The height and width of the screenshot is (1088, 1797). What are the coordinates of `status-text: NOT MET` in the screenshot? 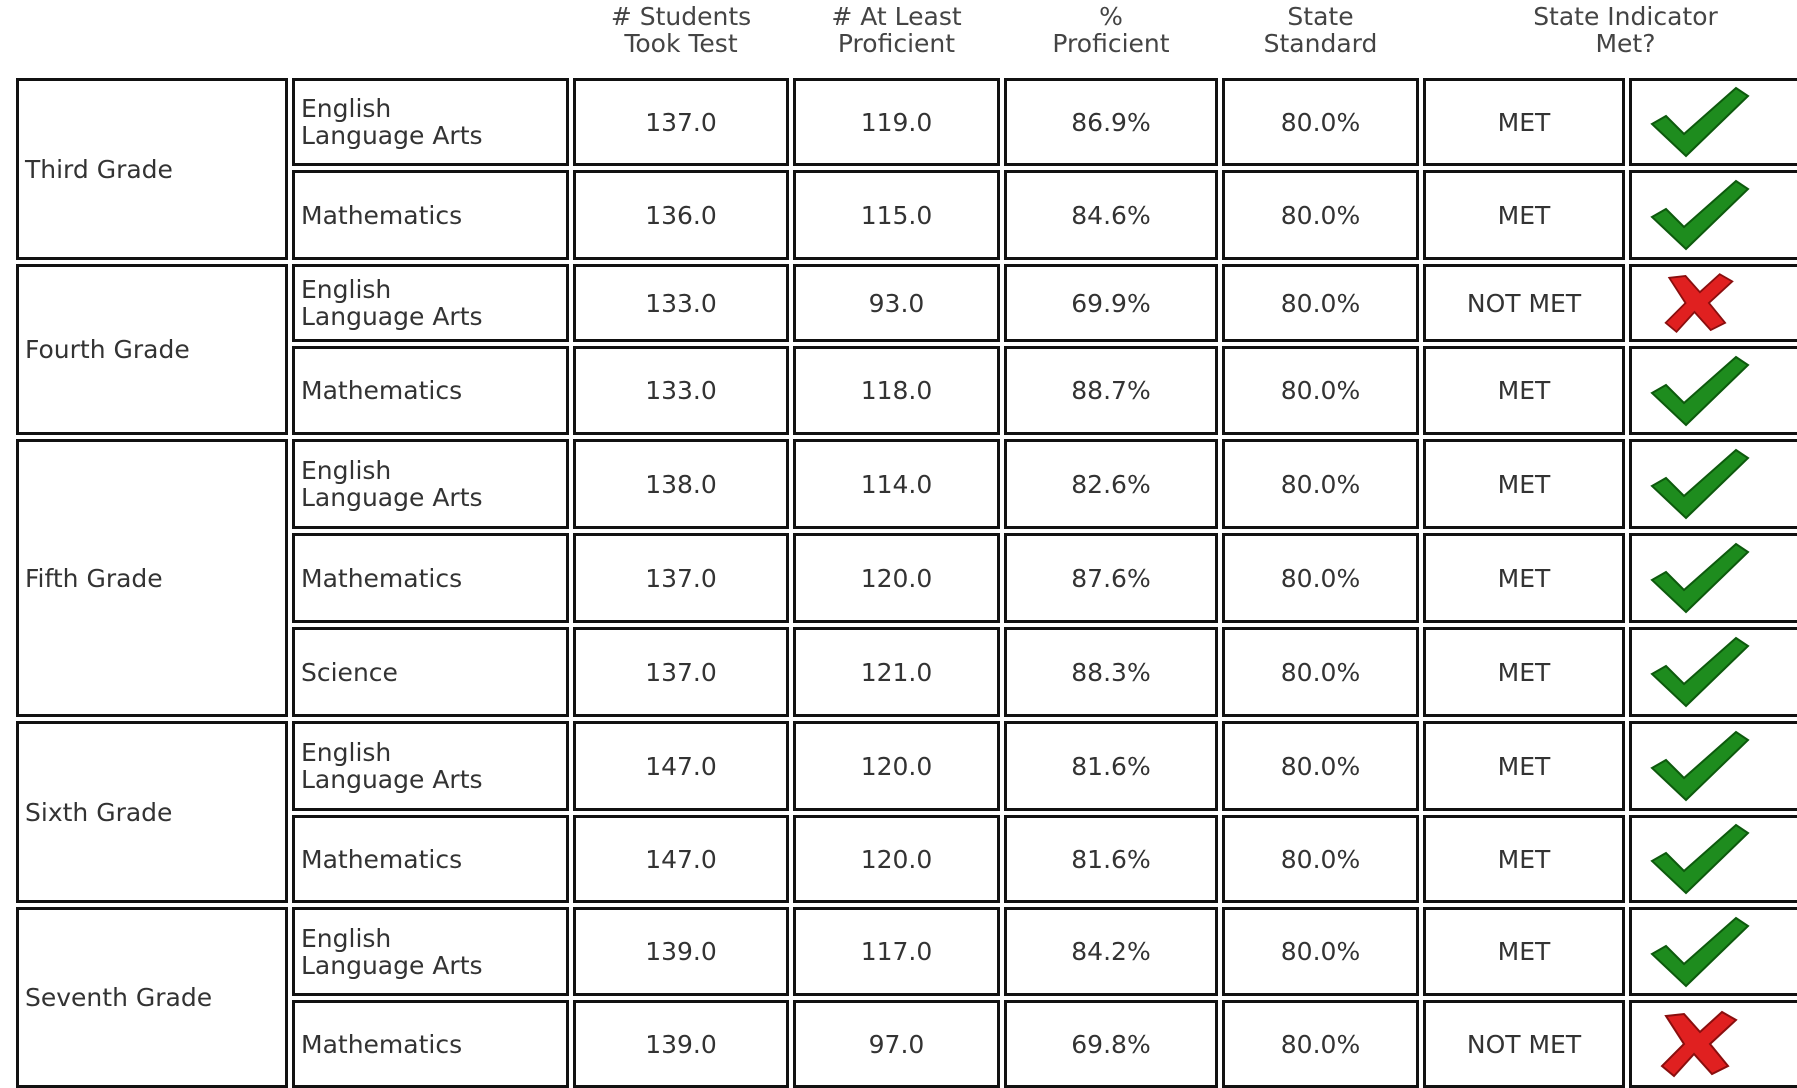 It's located at (1524, 303).